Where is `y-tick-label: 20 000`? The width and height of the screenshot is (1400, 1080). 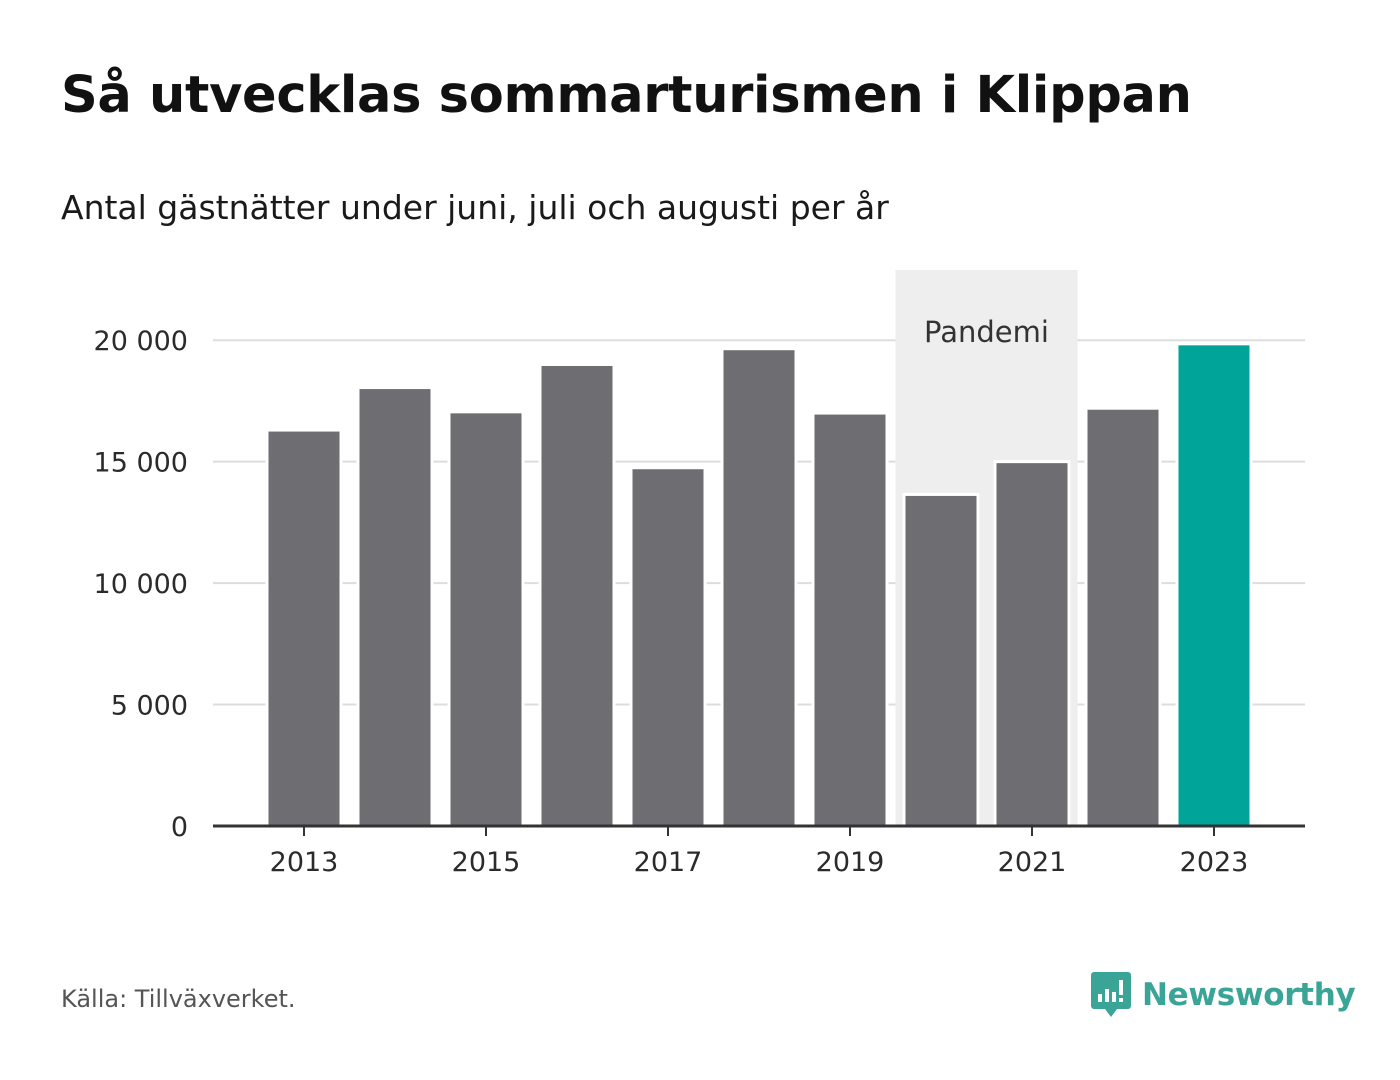
y-tick-label: 20 000 is located at coordinates (141, 341).